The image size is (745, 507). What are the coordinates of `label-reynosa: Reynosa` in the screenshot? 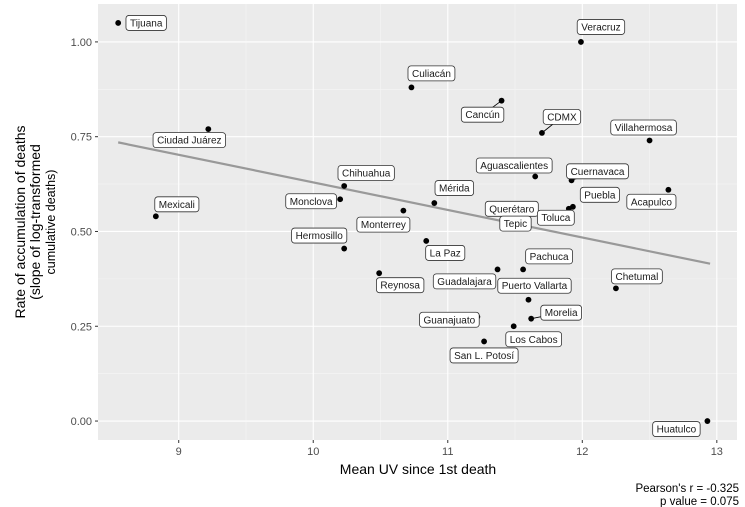 It's located at (400, 285).